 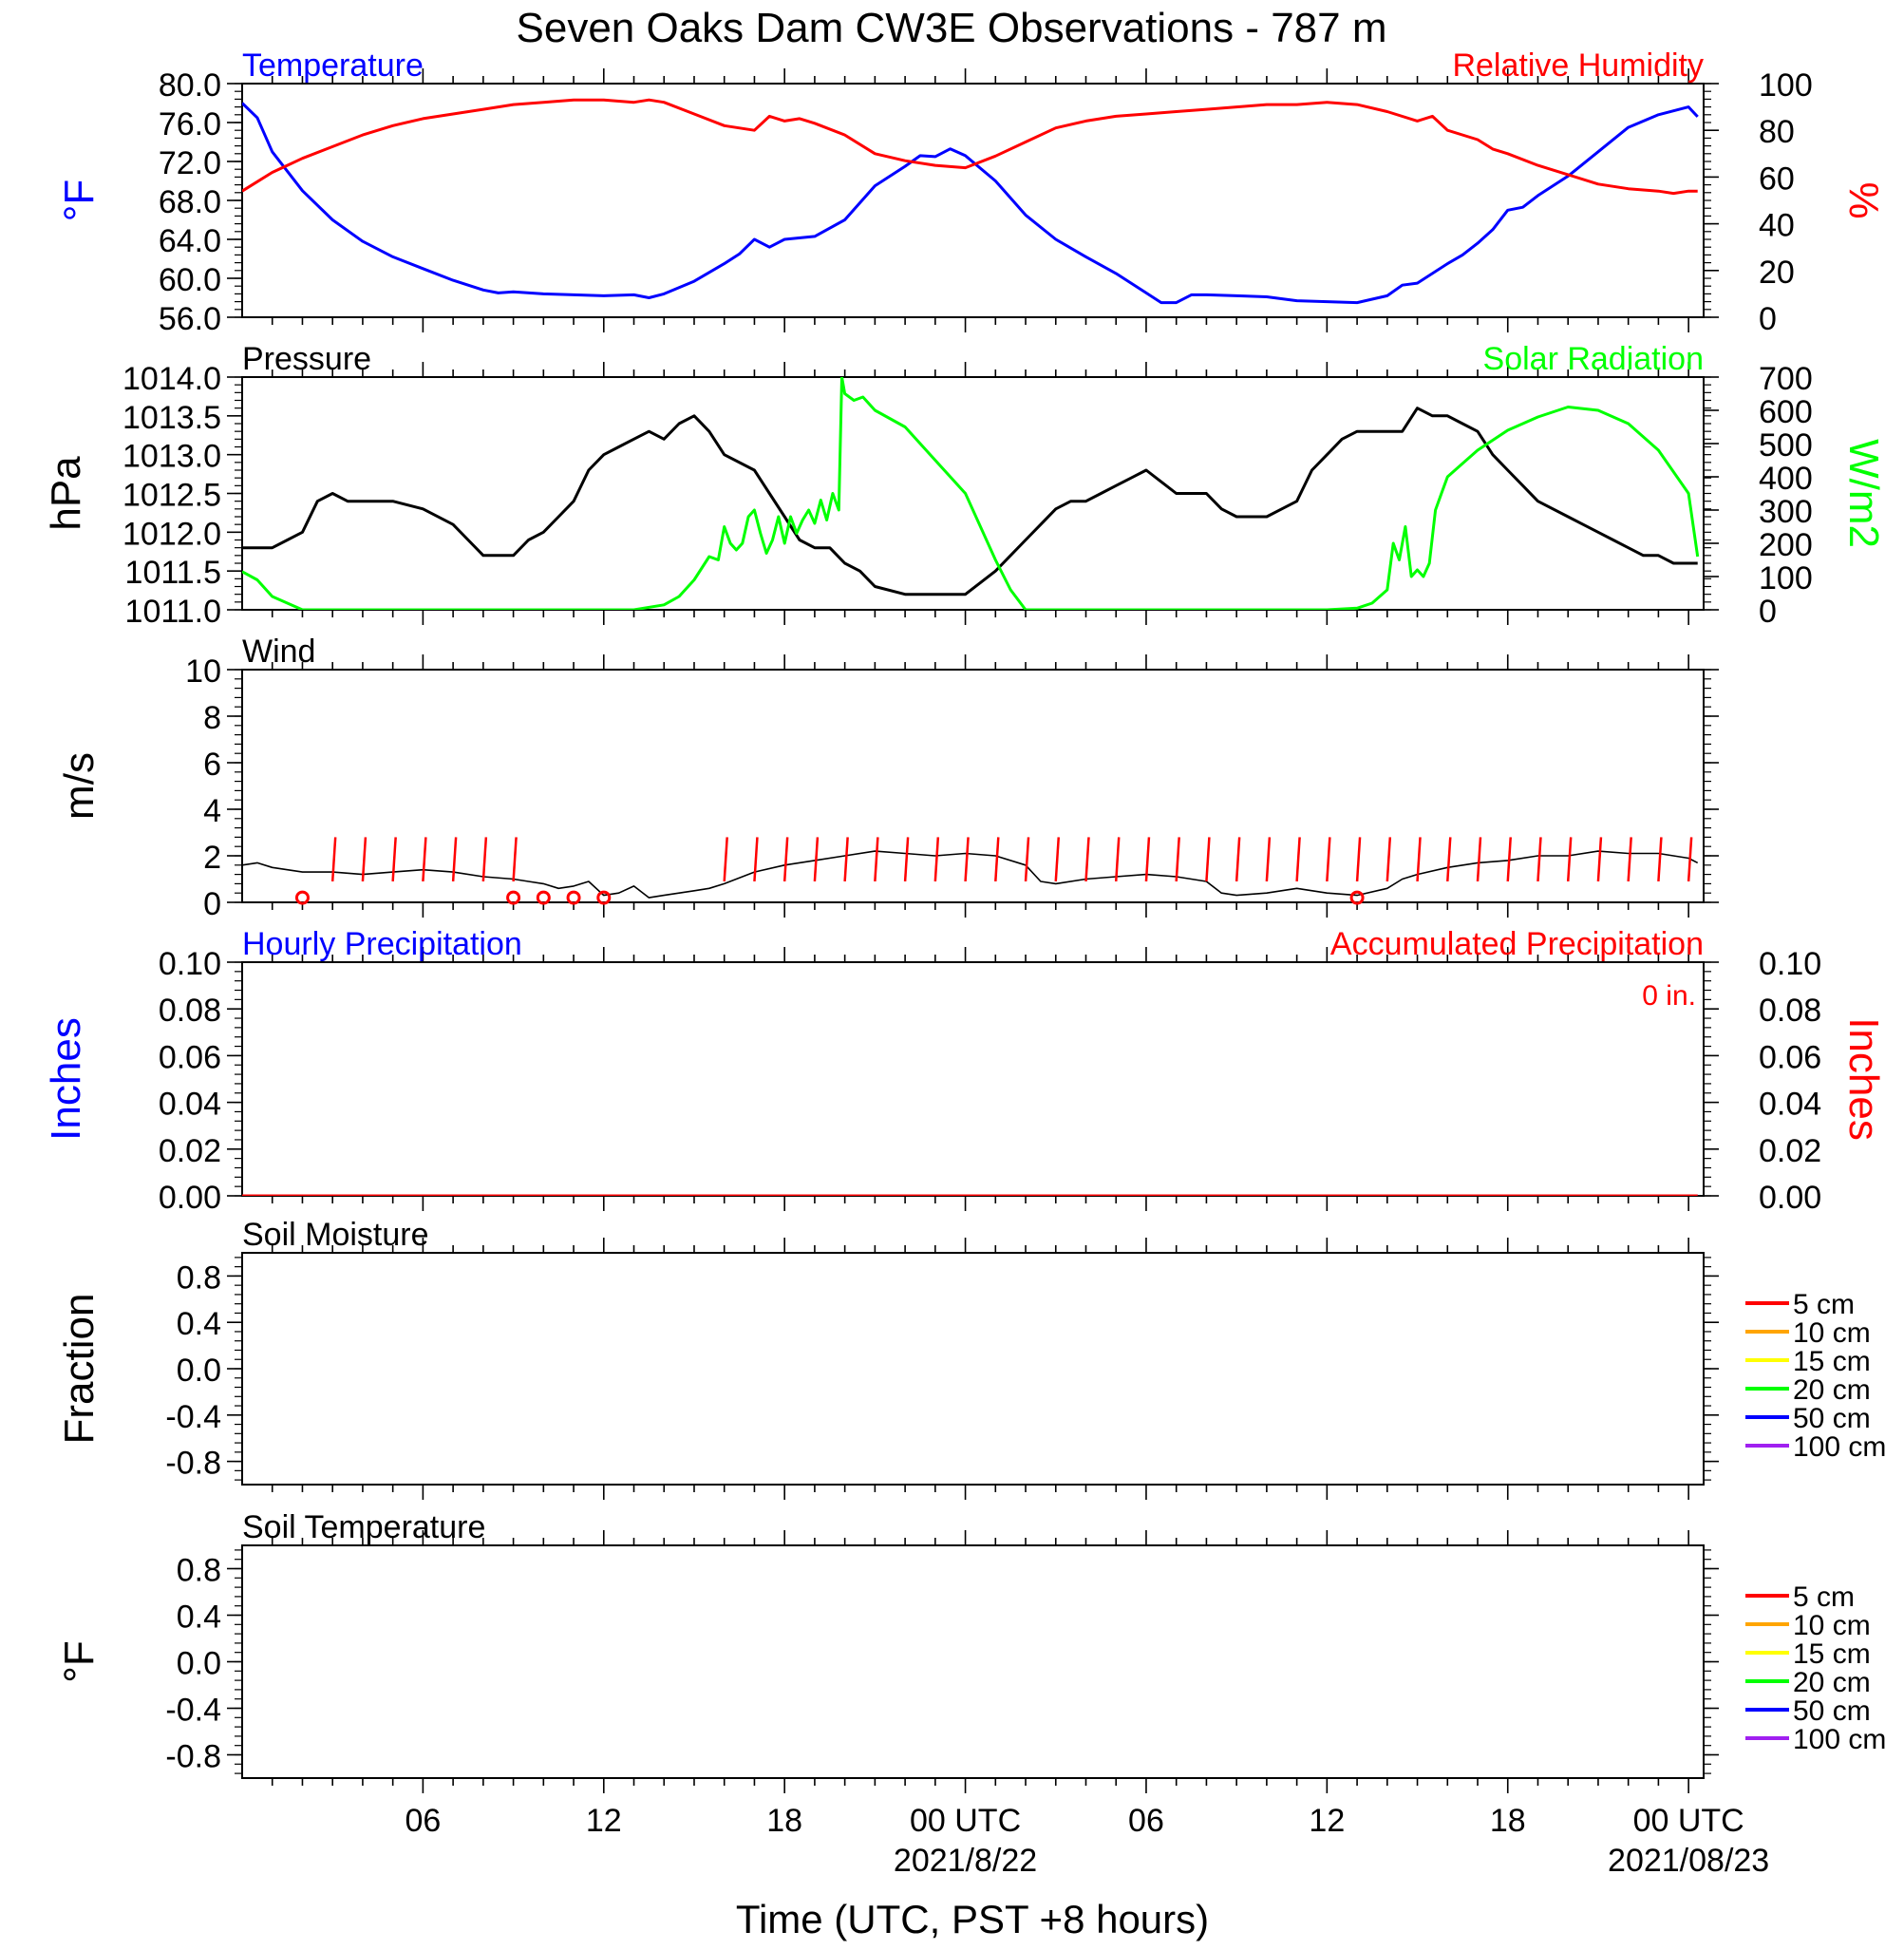 What do you see at coordinates (172, 534) in the screenshot?
I see `y-tick-label-left: 1012.0` at bounding box center [172, 534].